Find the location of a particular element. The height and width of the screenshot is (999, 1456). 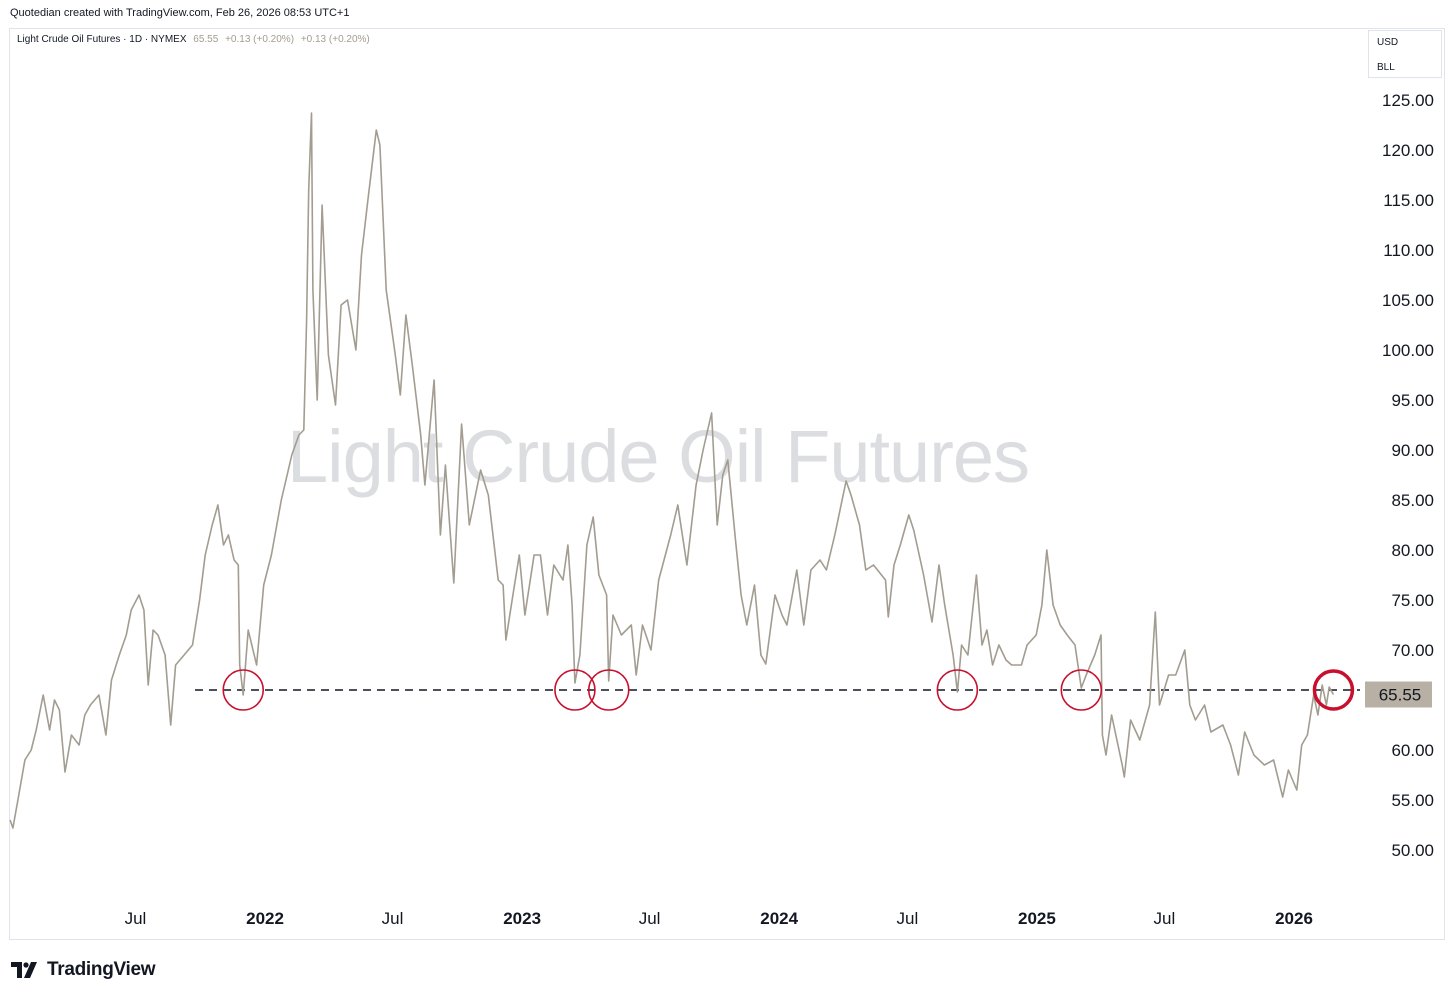

y-tick-label: 90.00 is located at coordinates (1412, 450).